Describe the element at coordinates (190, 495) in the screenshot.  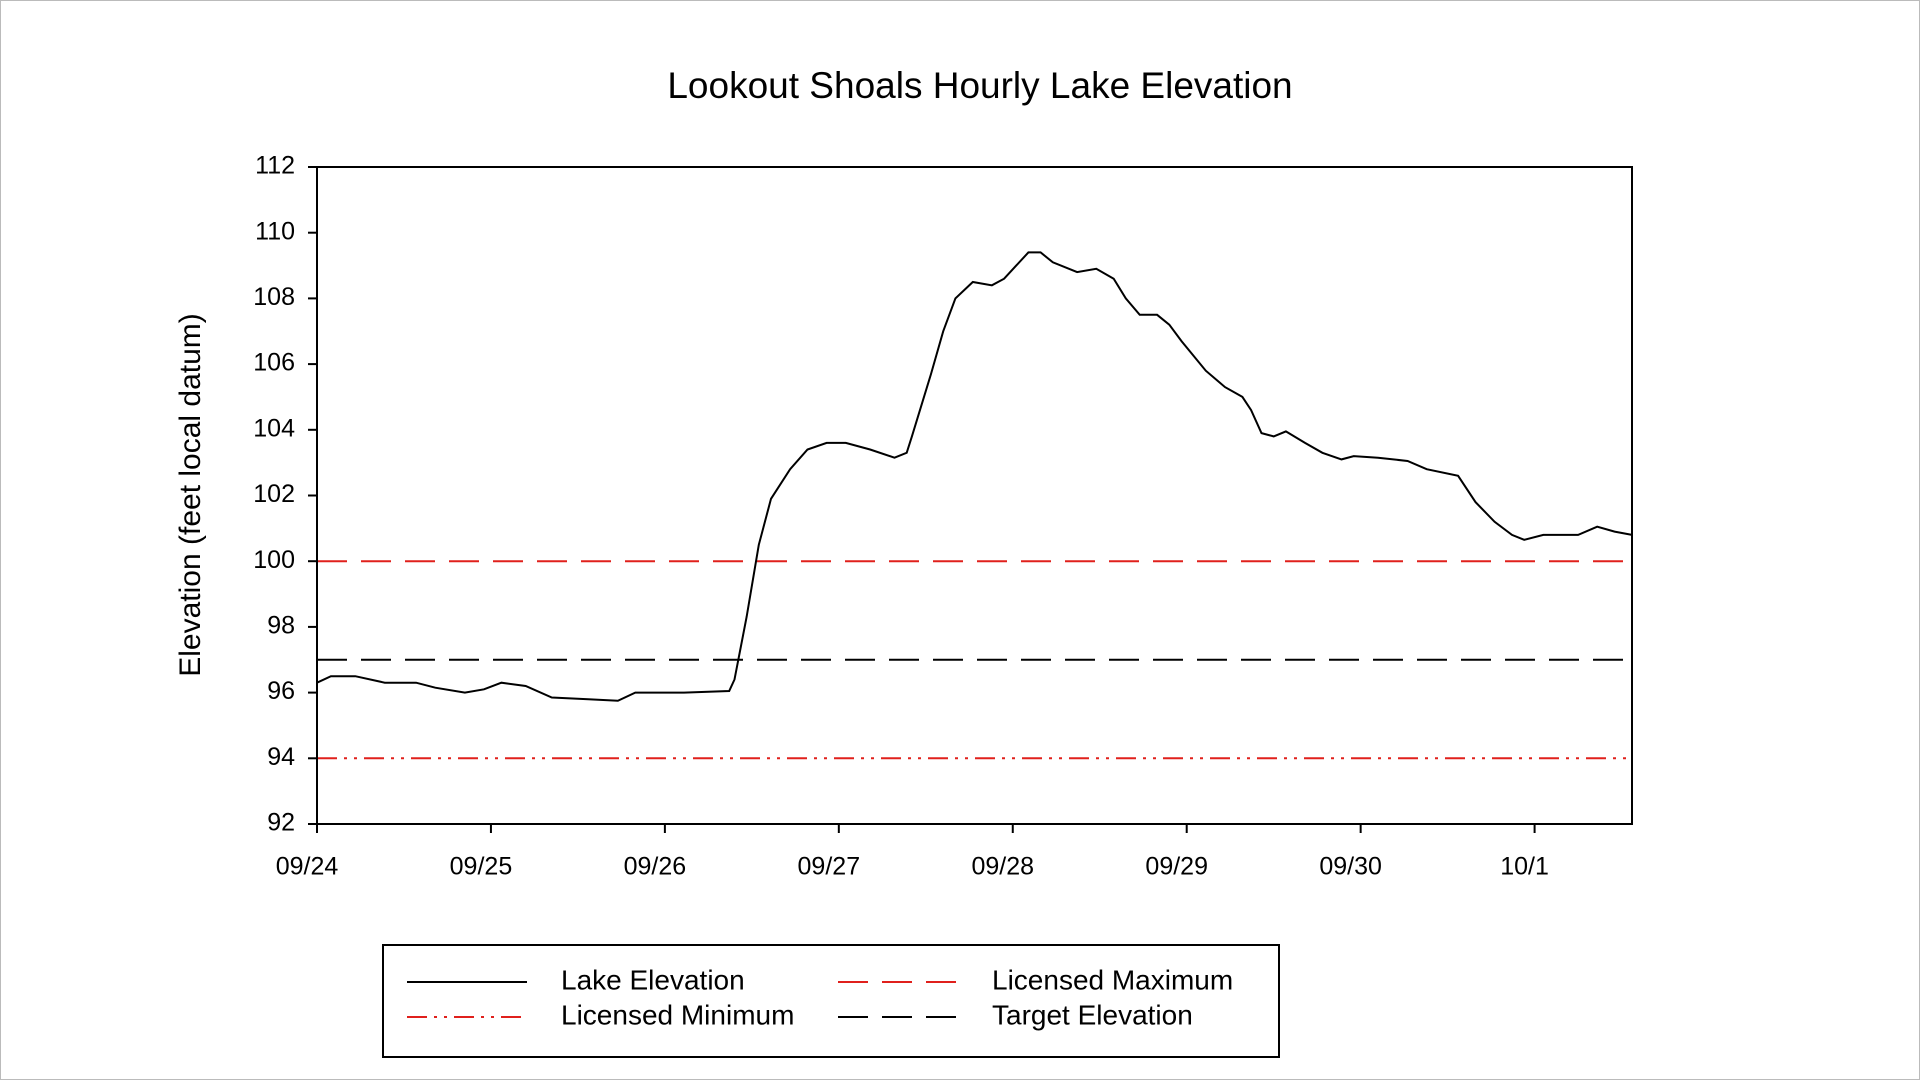
I see `y-axis-label: Elevation (feet local datum)` at that location.